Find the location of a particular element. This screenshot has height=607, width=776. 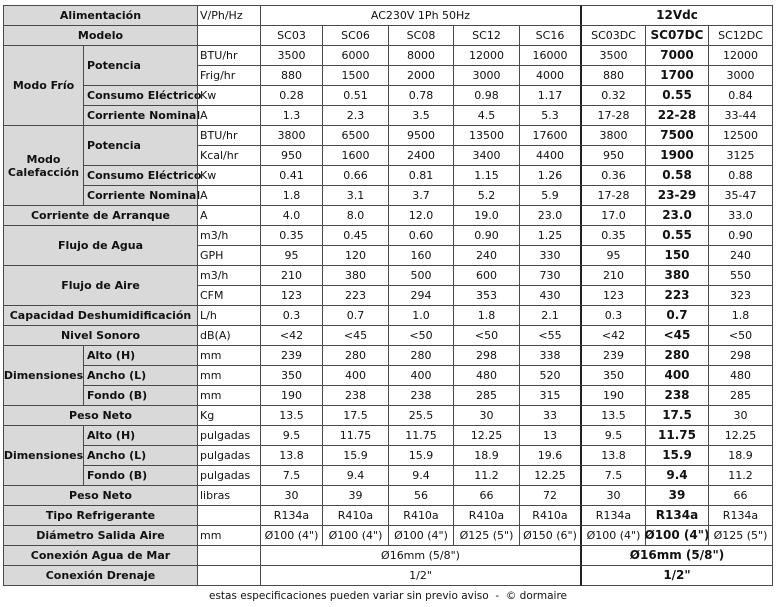

sub-label: Fondo (B) is located at coordinates (140, 395).